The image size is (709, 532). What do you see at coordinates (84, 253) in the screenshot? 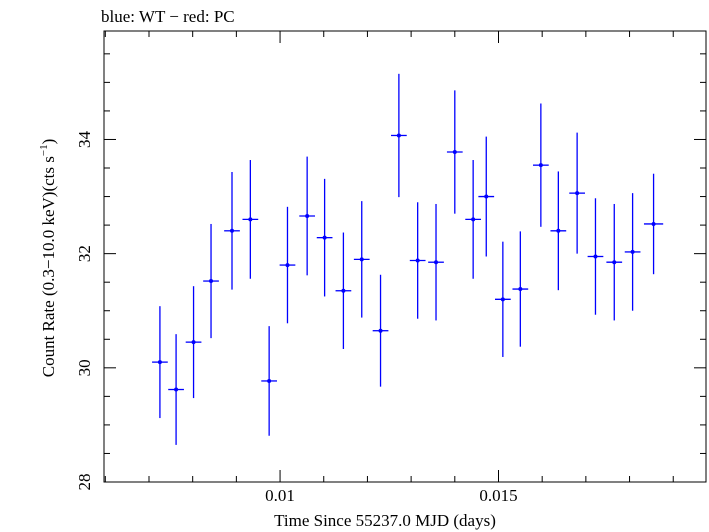
I see `y-tick-label: 32` at bounding box center [84, 253].